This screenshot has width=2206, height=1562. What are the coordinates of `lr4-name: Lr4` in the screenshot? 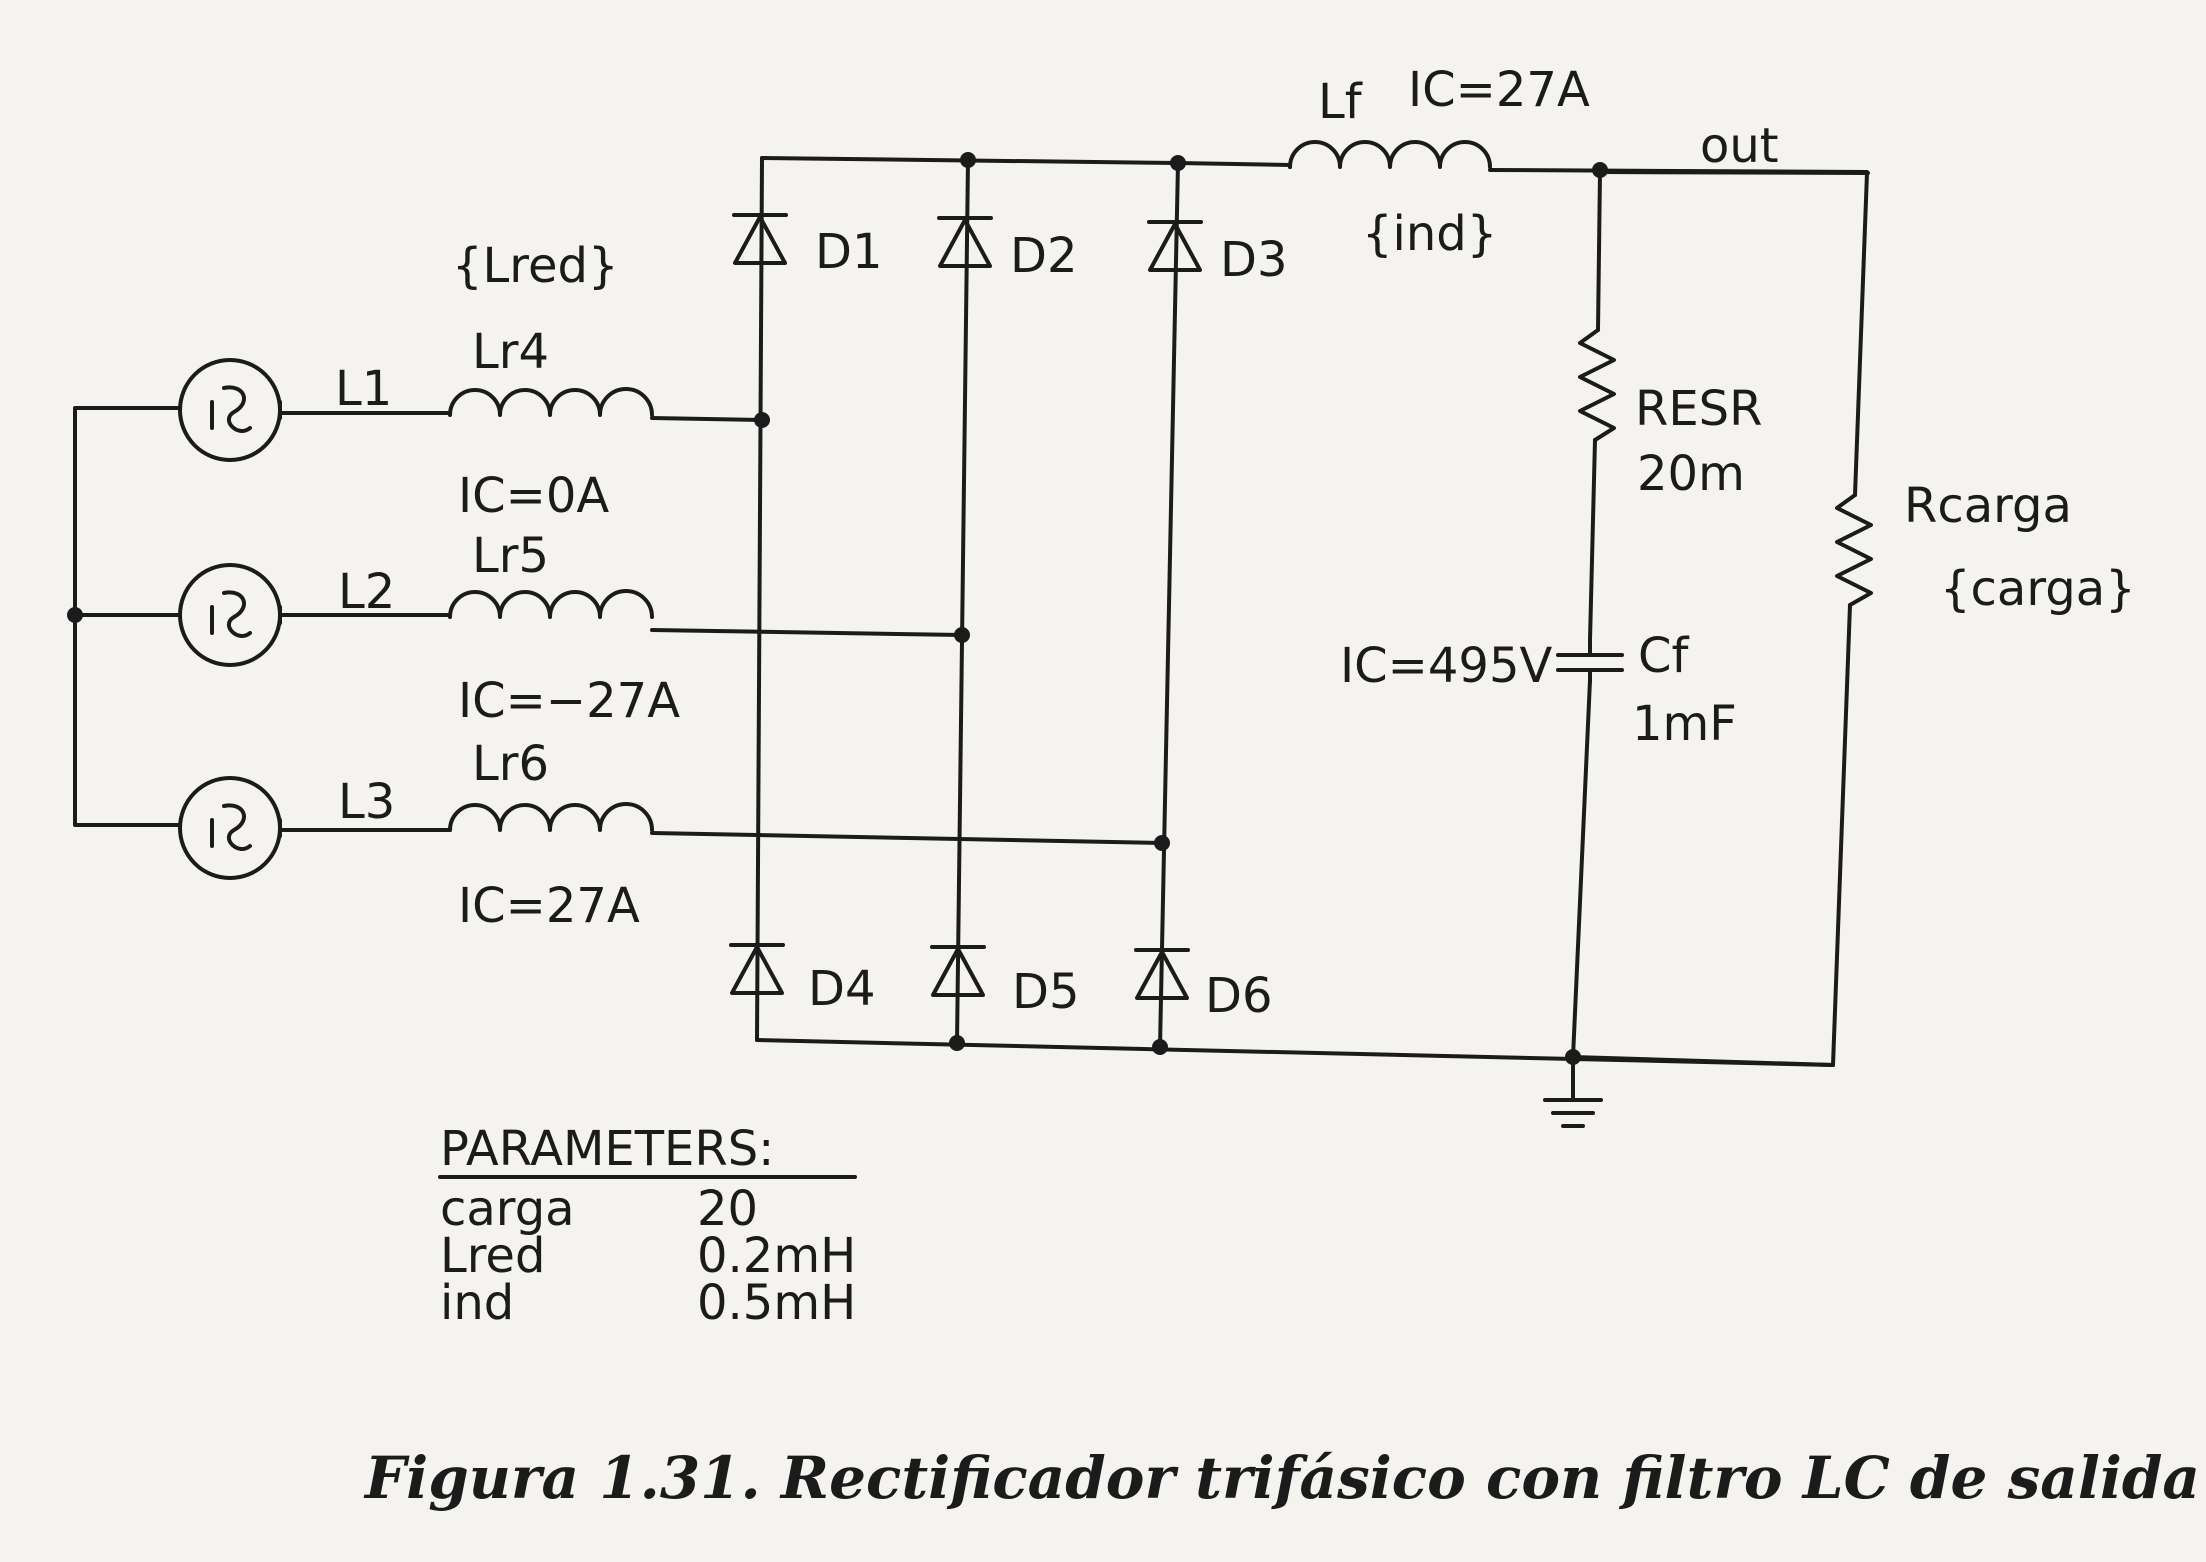 It's located at (510, 352).